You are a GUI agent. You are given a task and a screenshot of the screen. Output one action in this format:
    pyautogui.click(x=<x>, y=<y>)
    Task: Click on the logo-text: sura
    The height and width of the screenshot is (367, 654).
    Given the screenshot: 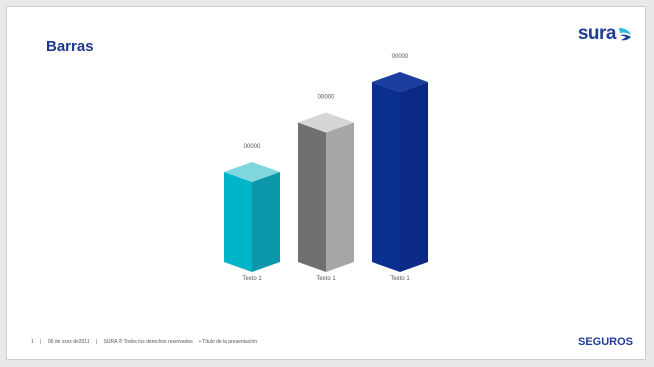 What is the action you would take?
    pyautogui.click(x=597, y=33)
    